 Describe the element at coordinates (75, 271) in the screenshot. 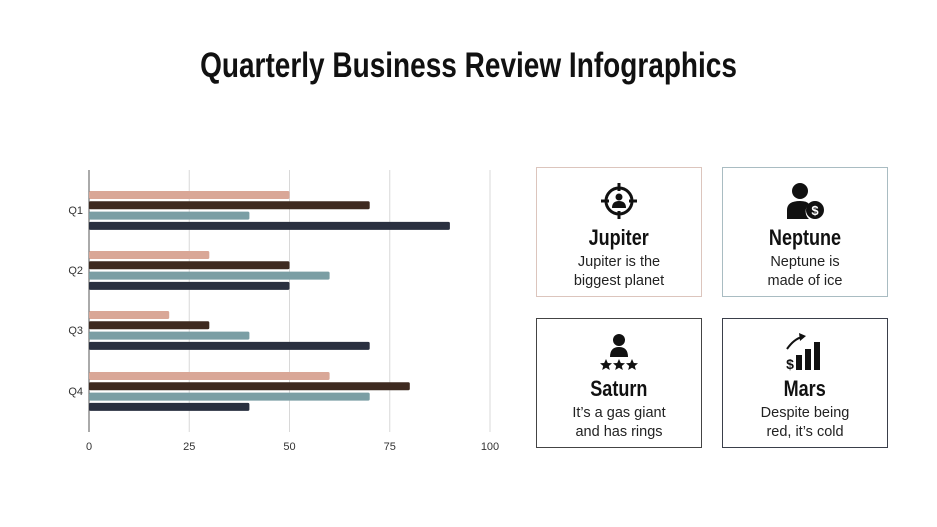

I see `y-tick-label: Q2` at that location.